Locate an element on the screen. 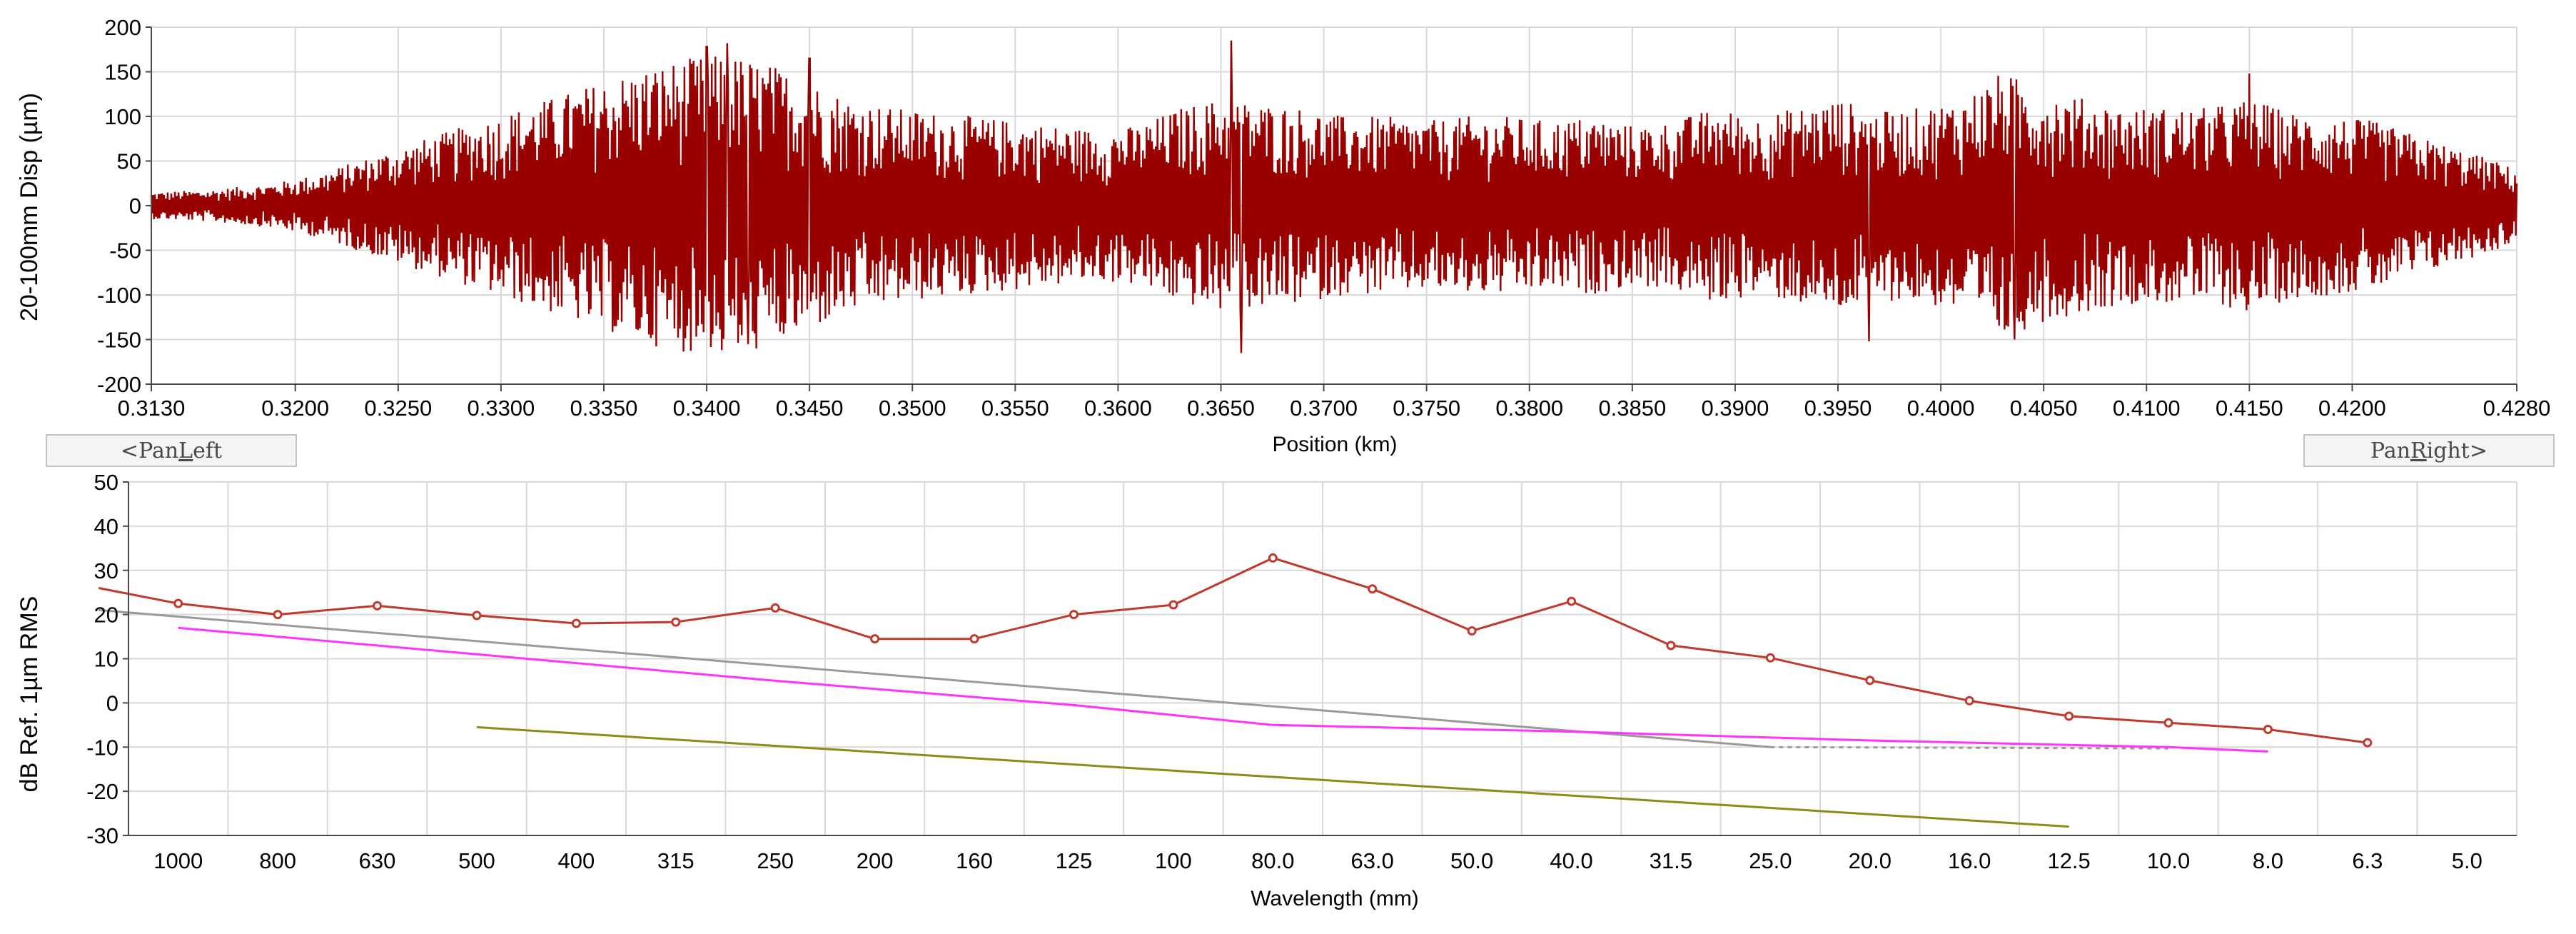  bottom-x-tick-label: 20.0 is located at coordinates (1870, 860).